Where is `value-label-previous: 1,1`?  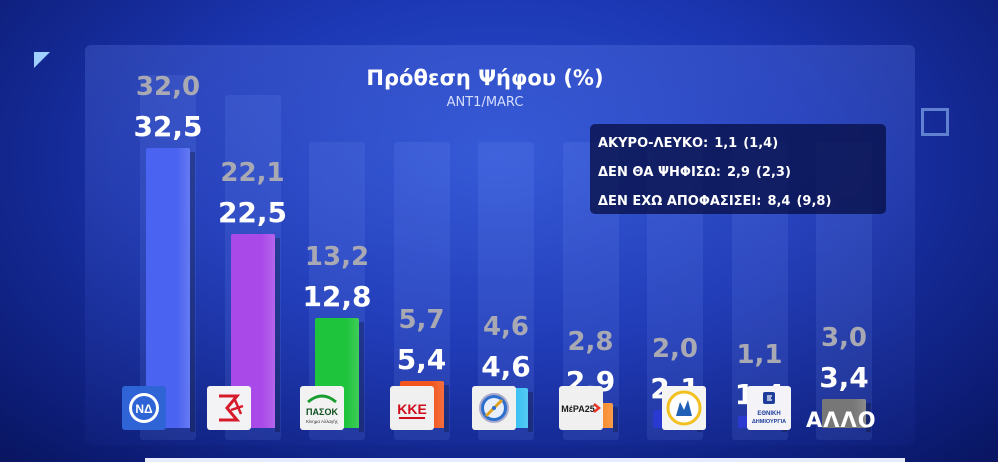 value-label-previous: 1,1 is located at coordinates (759, 354).